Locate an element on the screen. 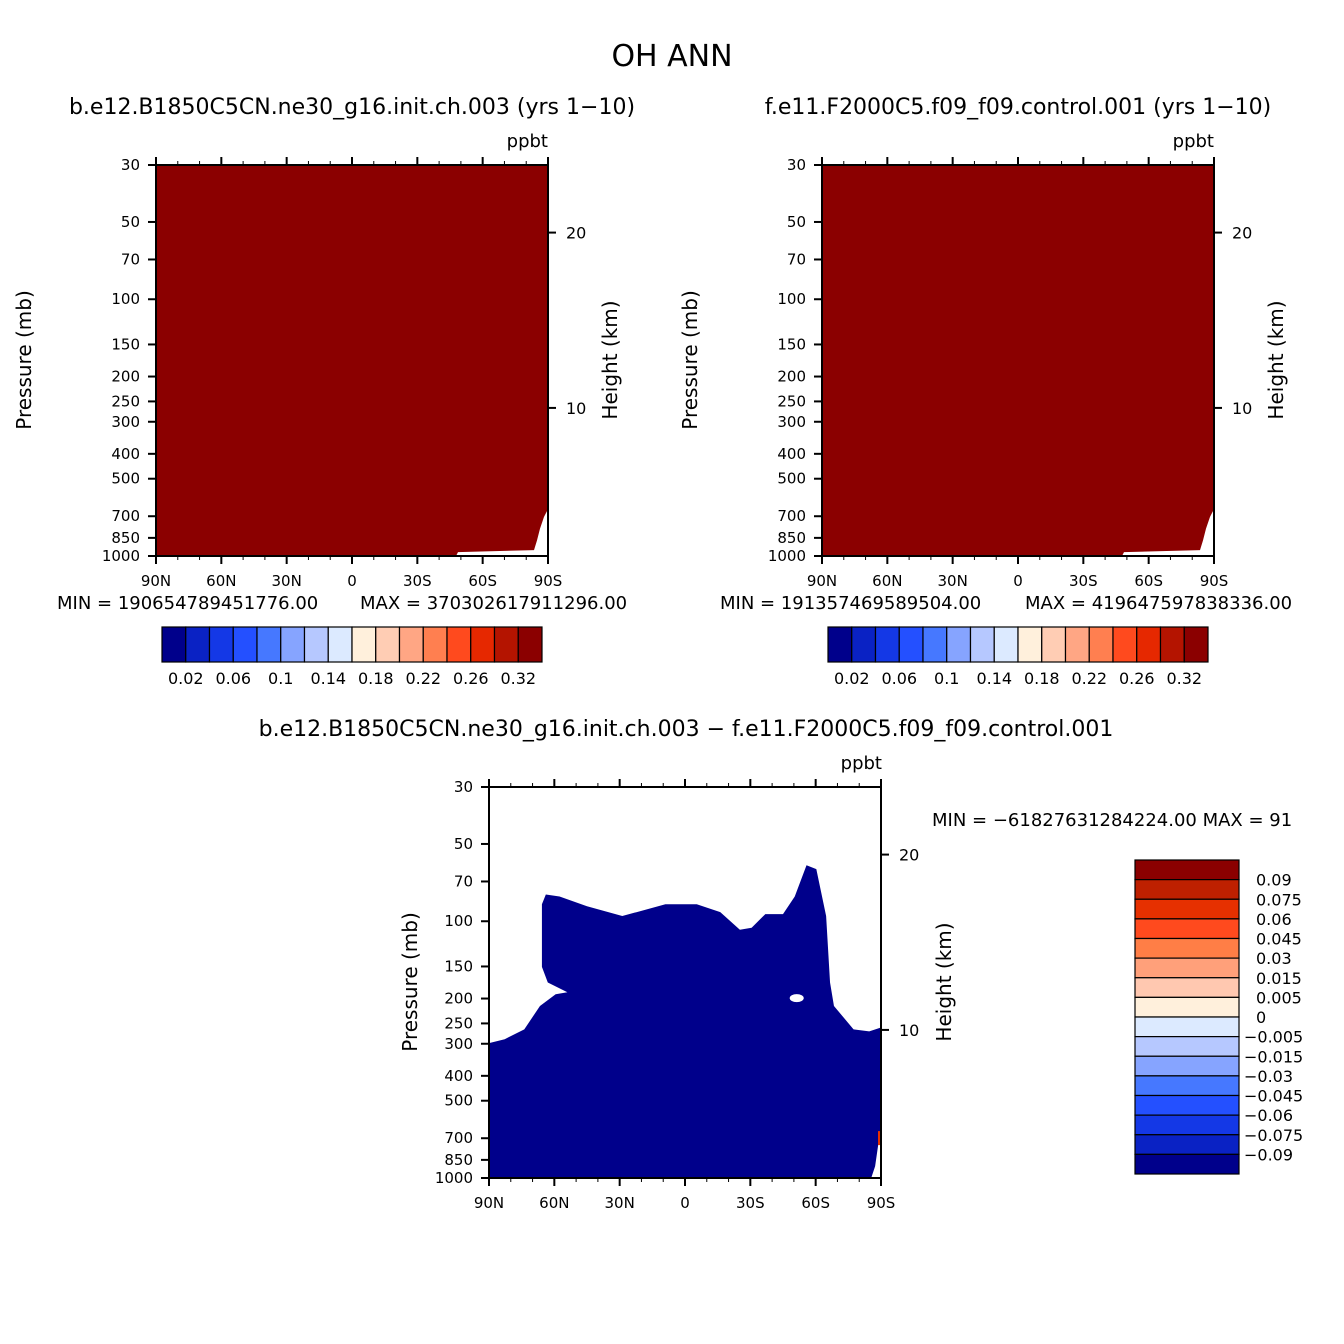 The height and width of the screenshot is (1344, 1344). colorbar-label: 0.03 is located at coordinates (1274, 958).